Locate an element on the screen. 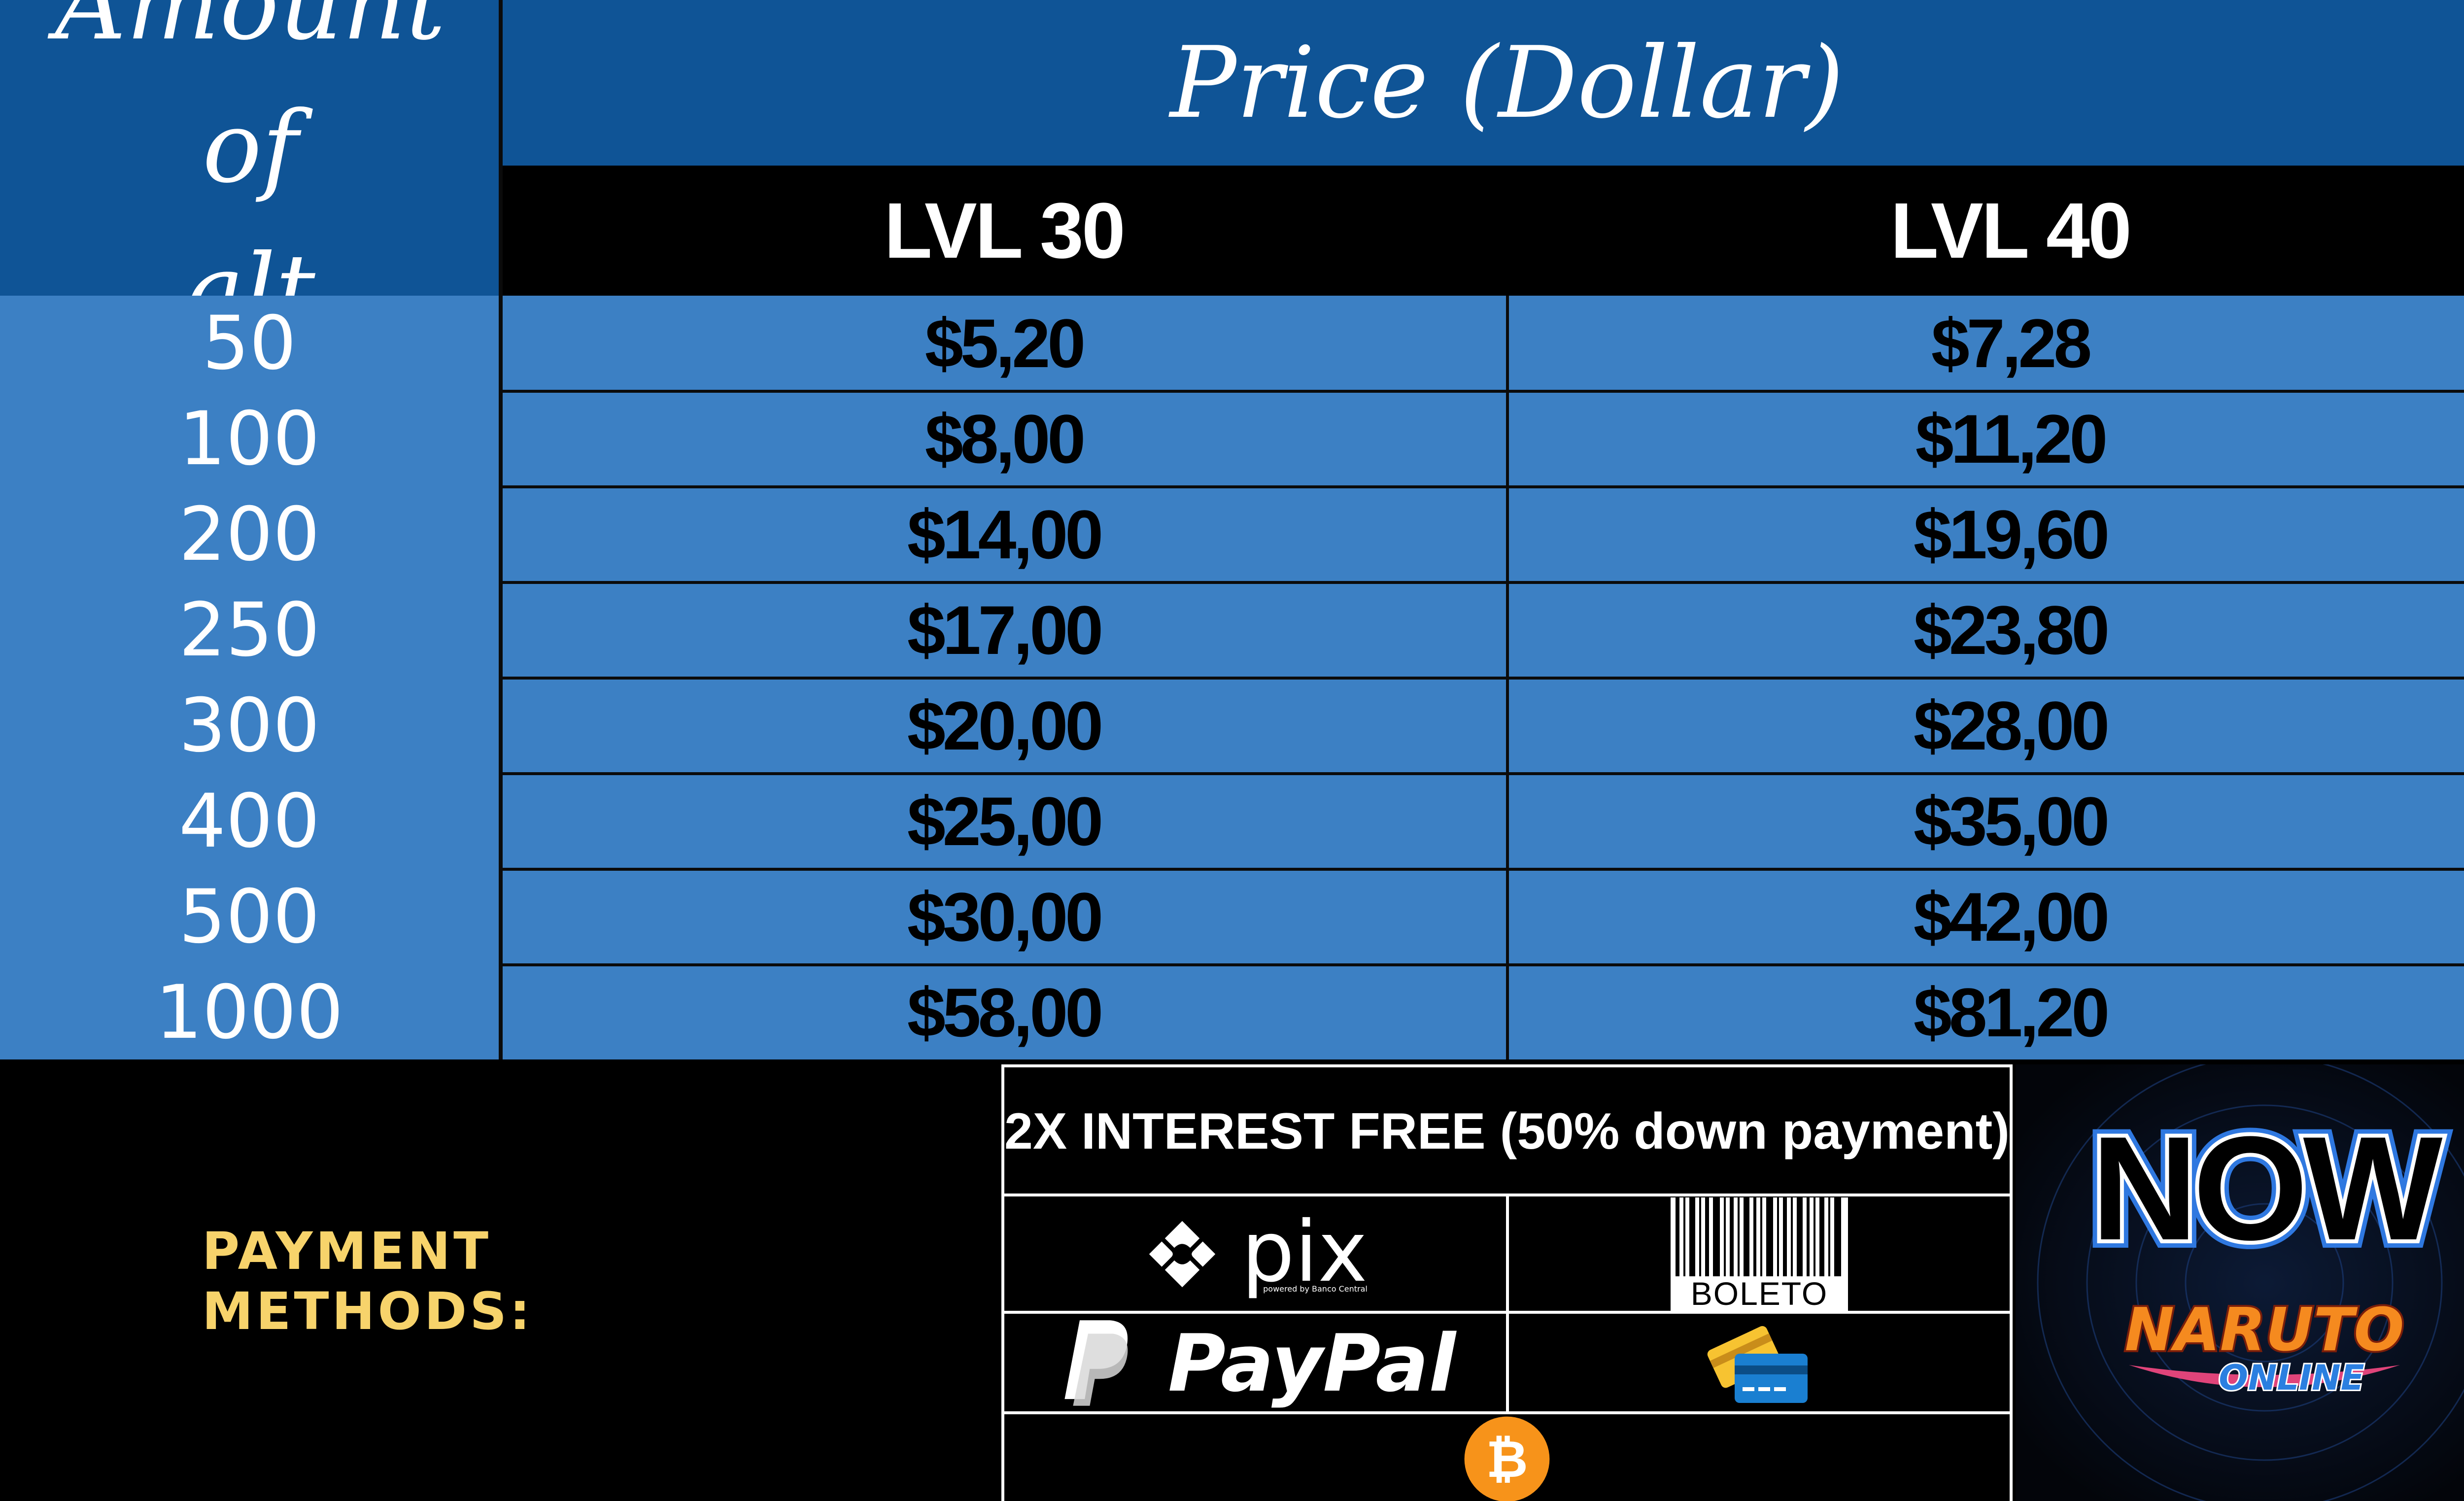  price-lvl40-cell: $7,28 is located at coordinates (2011, 343).